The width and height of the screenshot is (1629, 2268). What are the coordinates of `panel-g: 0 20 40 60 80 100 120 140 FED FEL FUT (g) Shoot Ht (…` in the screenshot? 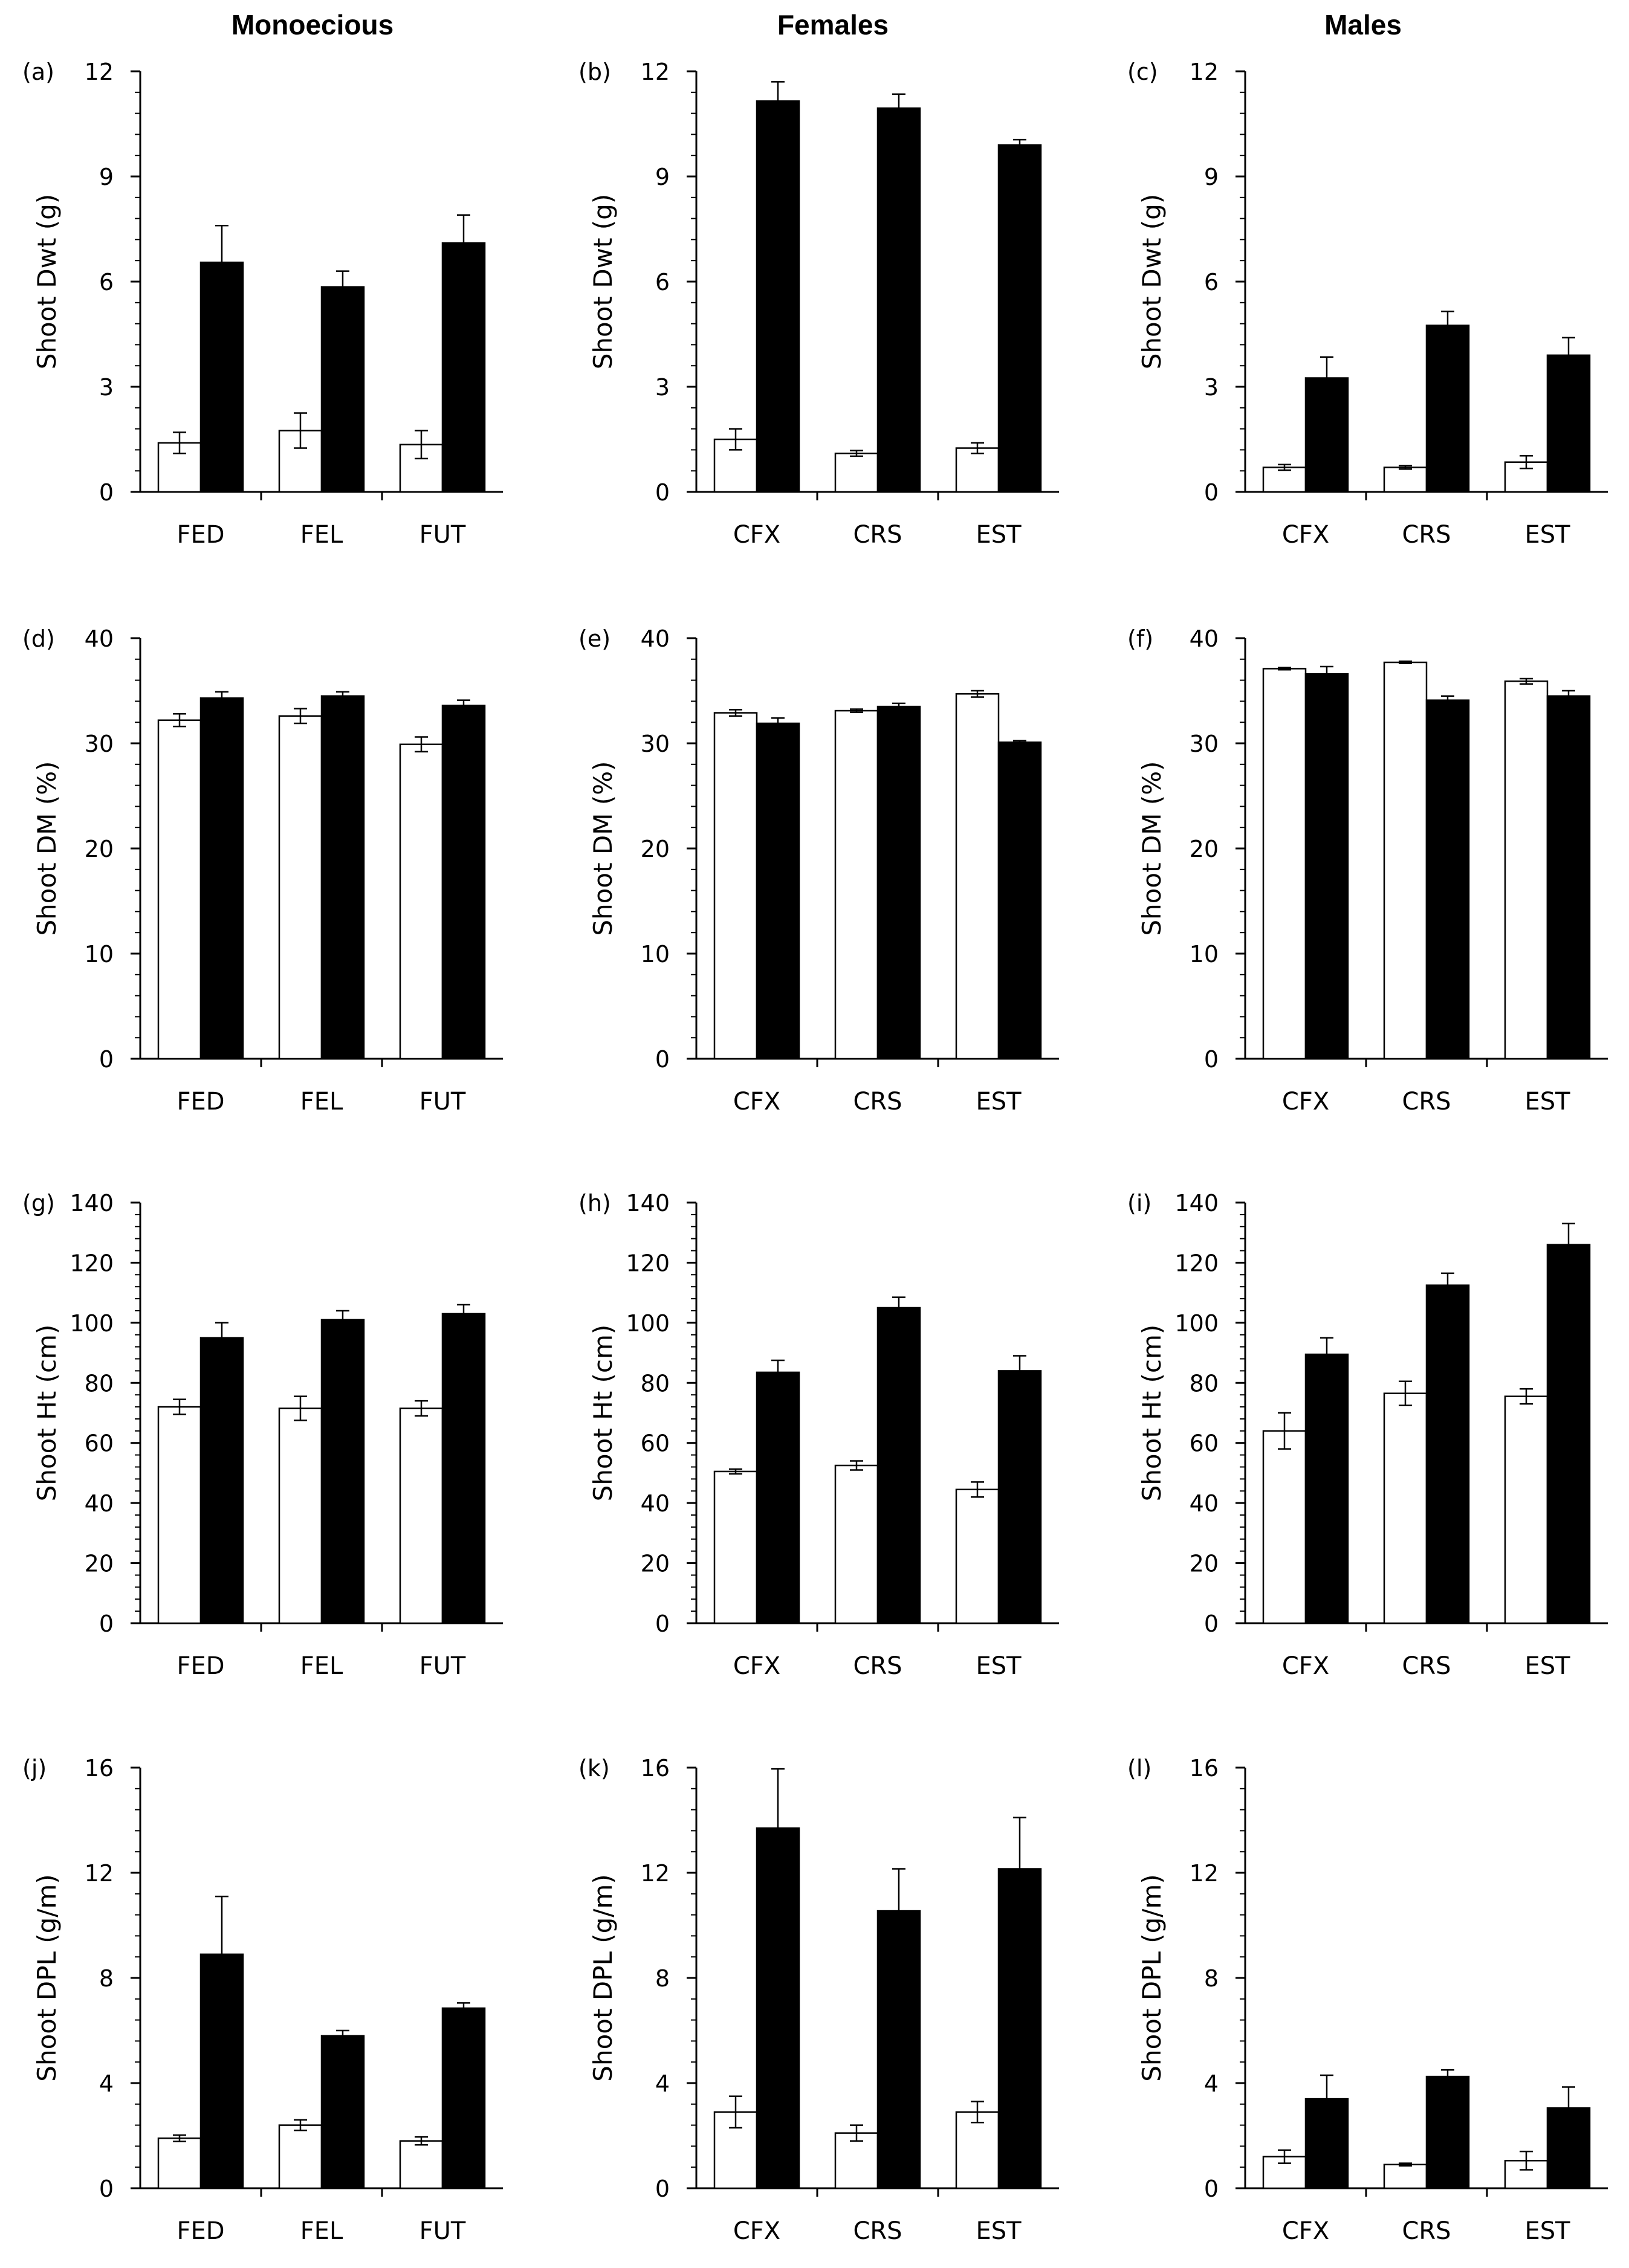 It's located at (262, 1435).